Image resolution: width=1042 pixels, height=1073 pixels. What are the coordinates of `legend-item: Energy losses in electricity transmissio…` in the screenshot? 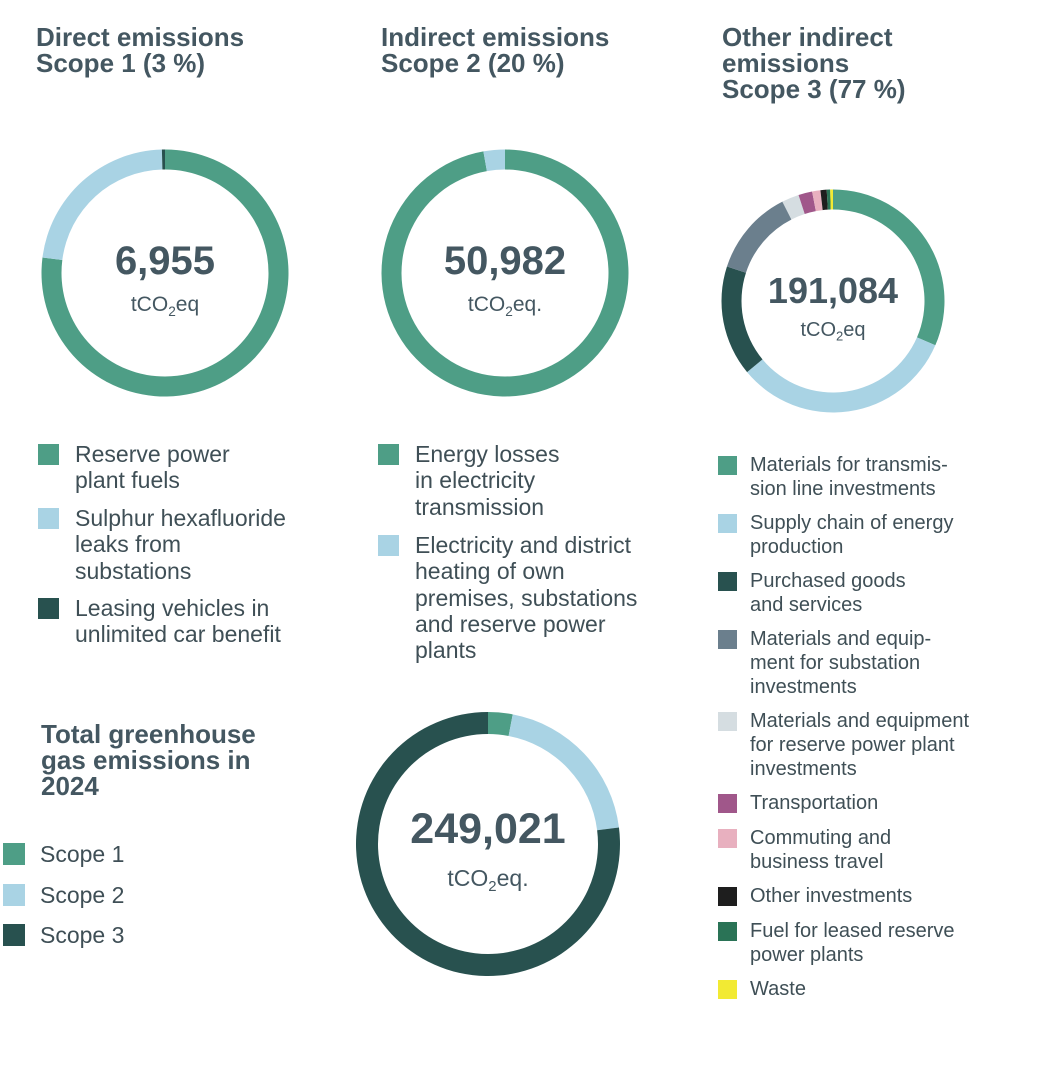 It's located at (528, 486).